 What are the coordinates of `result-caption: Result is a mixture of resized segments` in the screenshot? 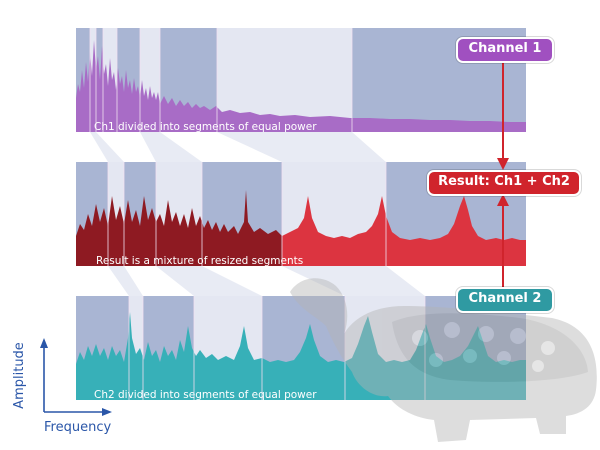 It's located at (200, 261).